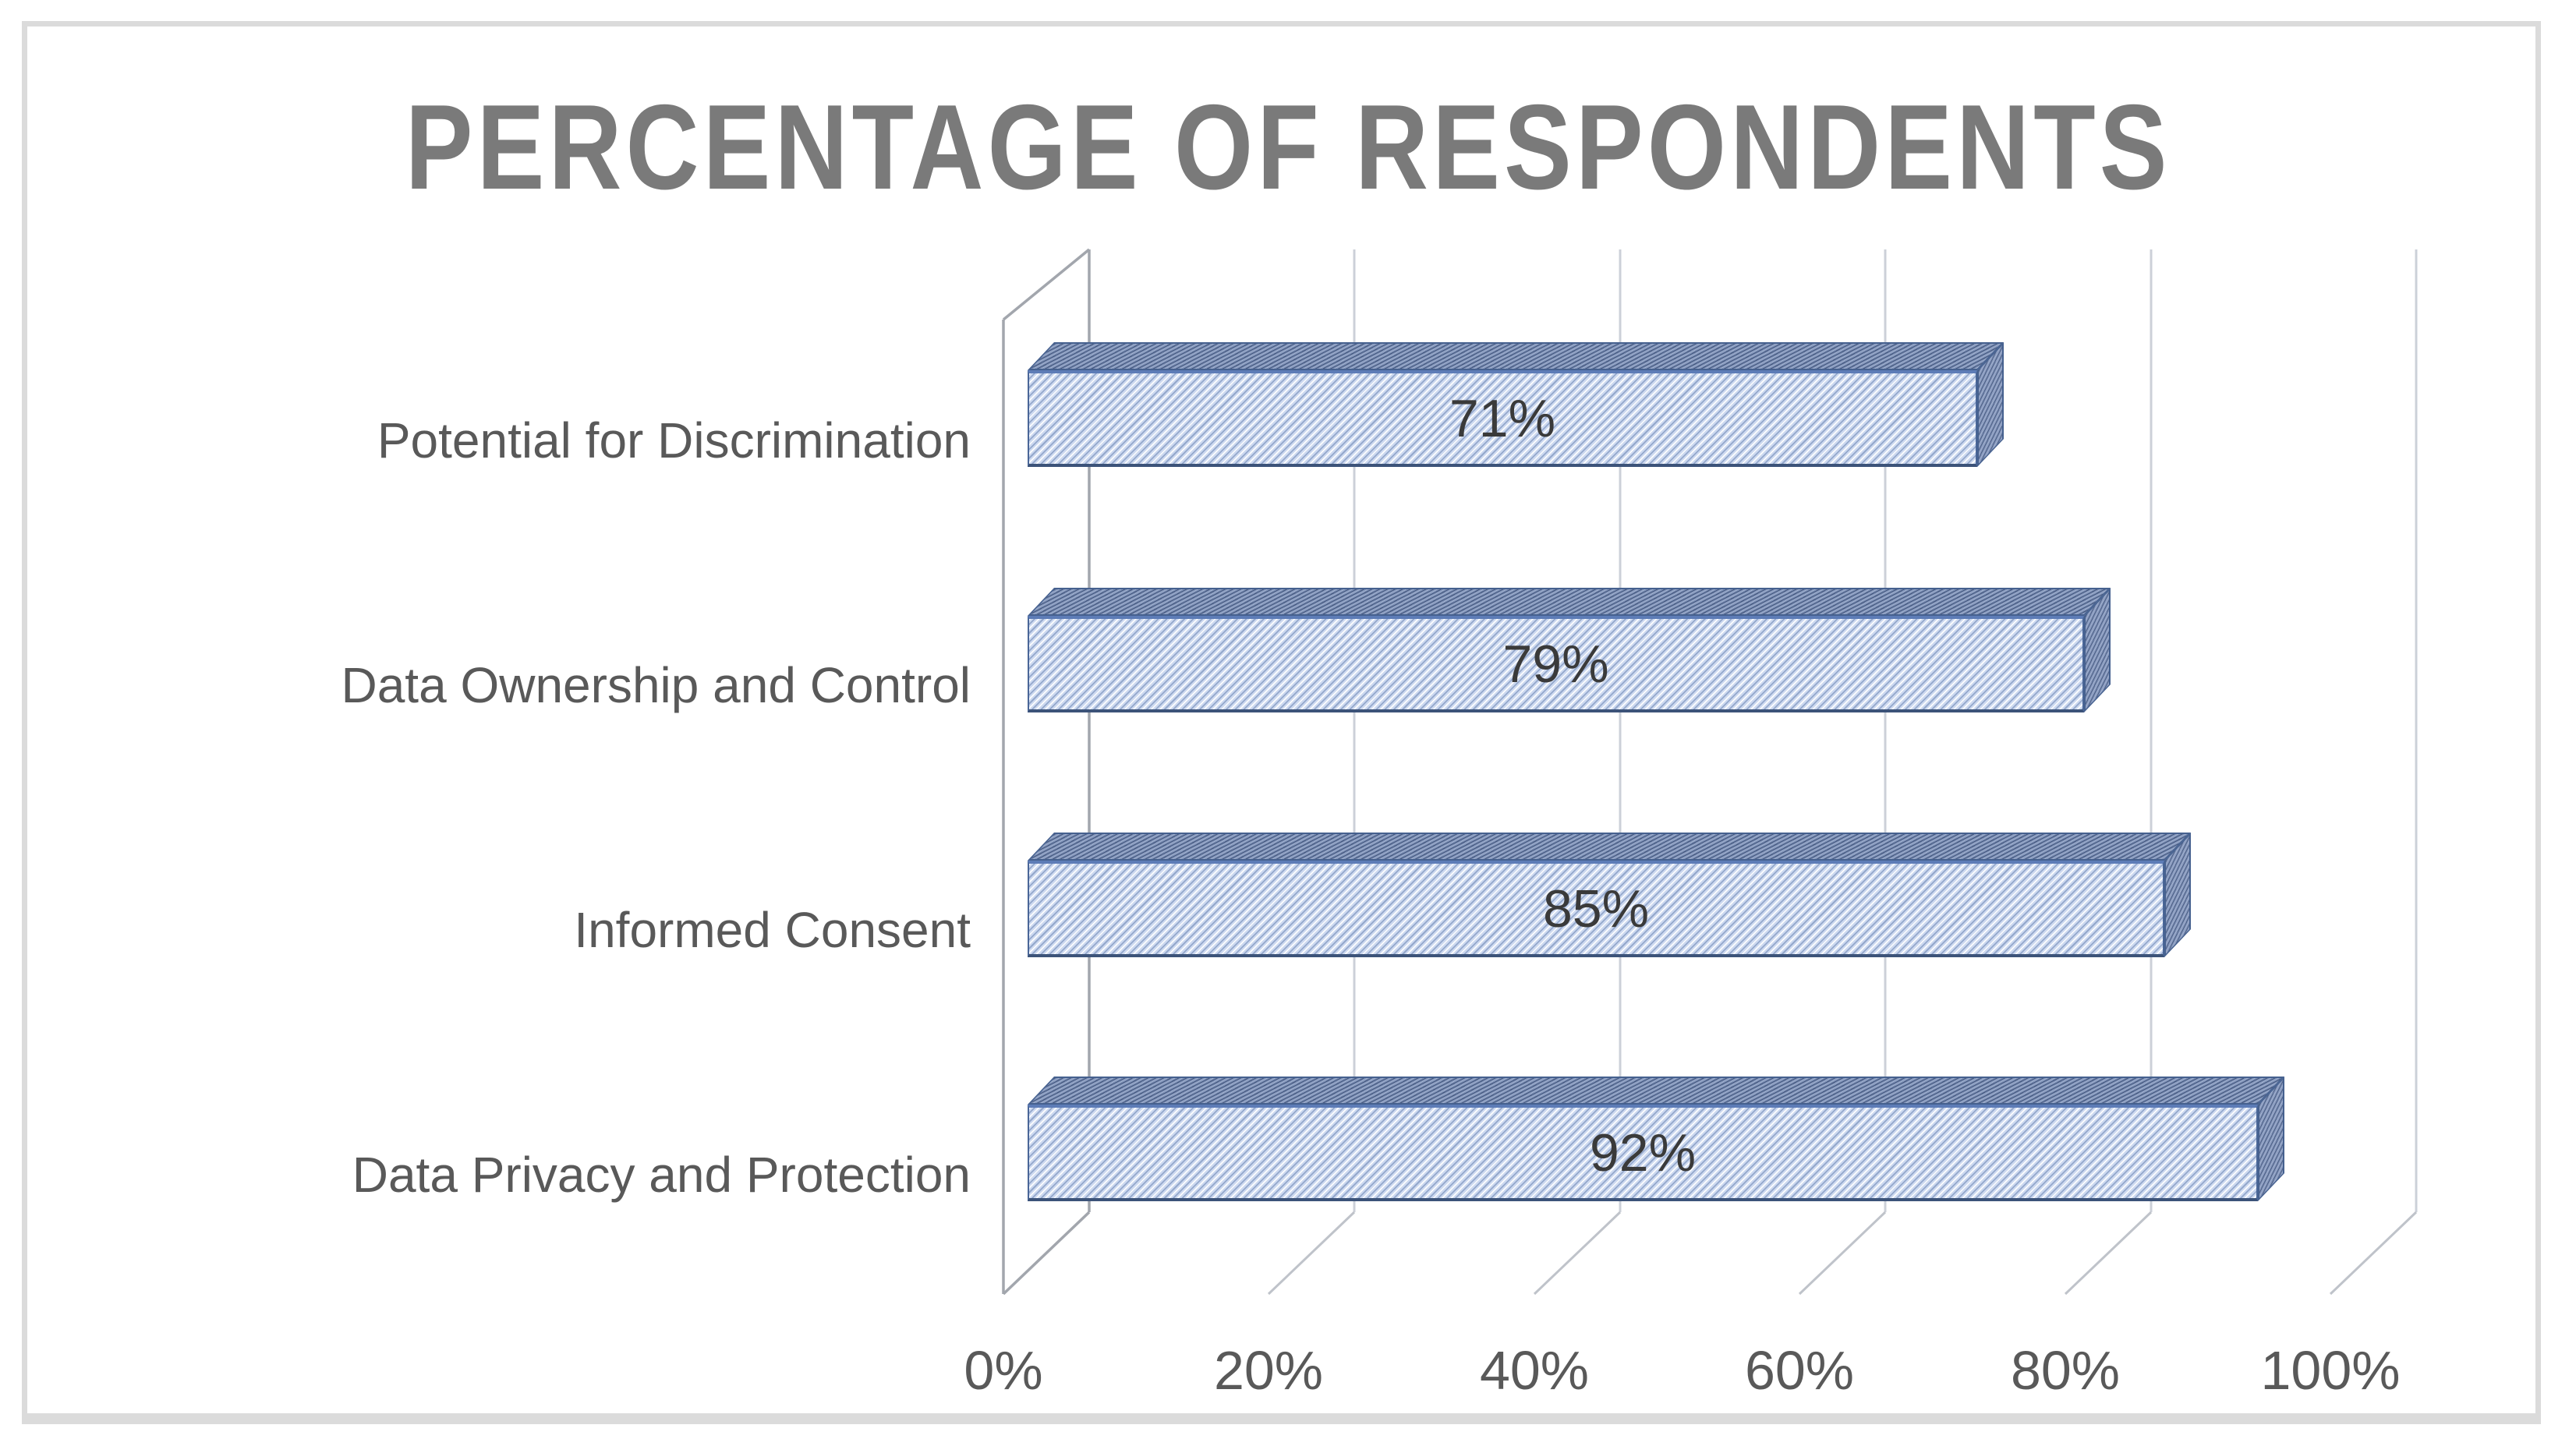 The image size is (2576, 1446). I want to click on category-label: Data Ownership and Control, so click(656, 685).